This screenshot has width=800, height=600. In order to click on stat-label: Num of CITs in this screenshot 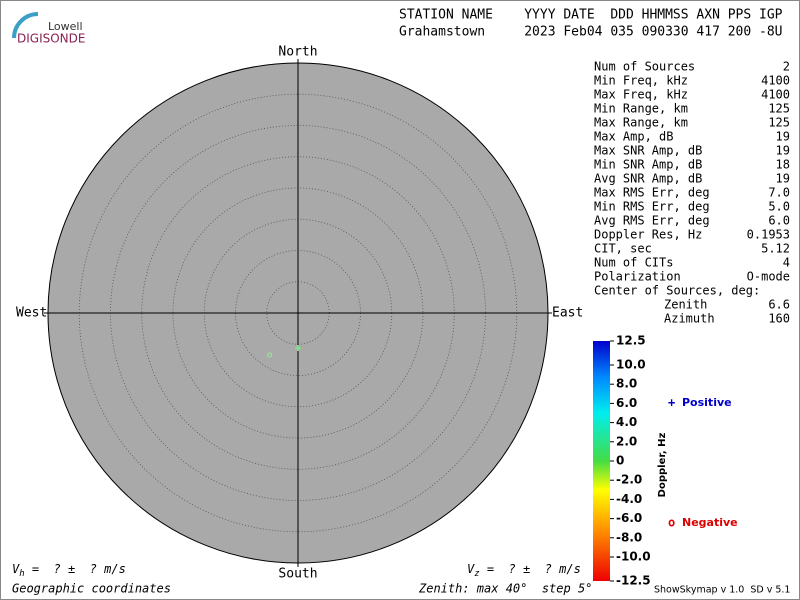, I will do `click(633, 263)`.